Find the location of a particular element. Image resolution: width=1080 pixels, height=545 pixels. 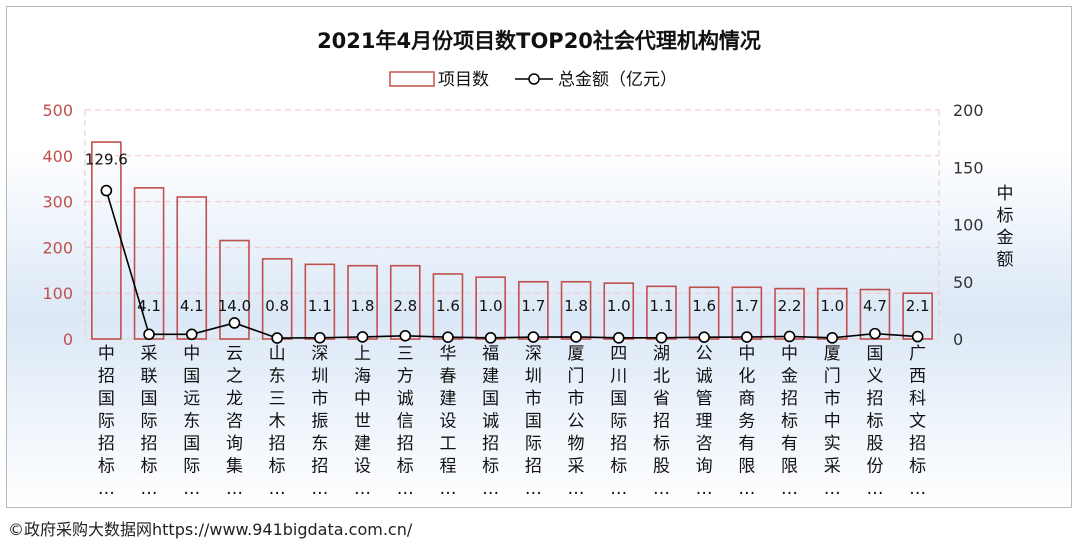

y-right-tick-label: 150 is located at coordinates (968, 167).